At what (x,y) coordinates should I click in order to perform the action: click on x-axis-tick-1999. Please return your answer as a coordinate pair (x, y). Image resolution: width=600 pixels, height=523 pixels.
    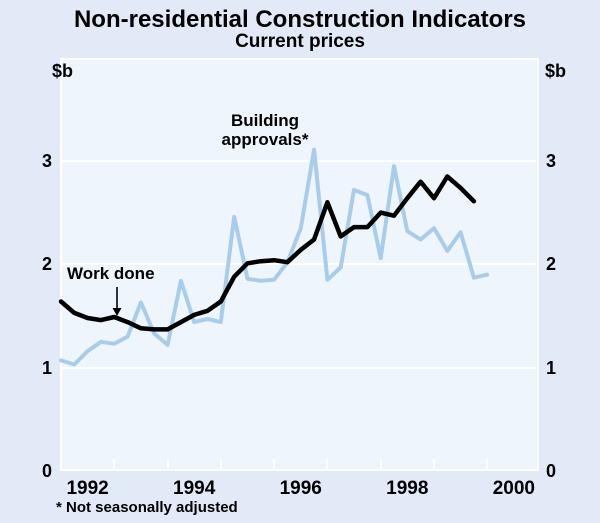
    Looking at the image, I should click on (433, 464).